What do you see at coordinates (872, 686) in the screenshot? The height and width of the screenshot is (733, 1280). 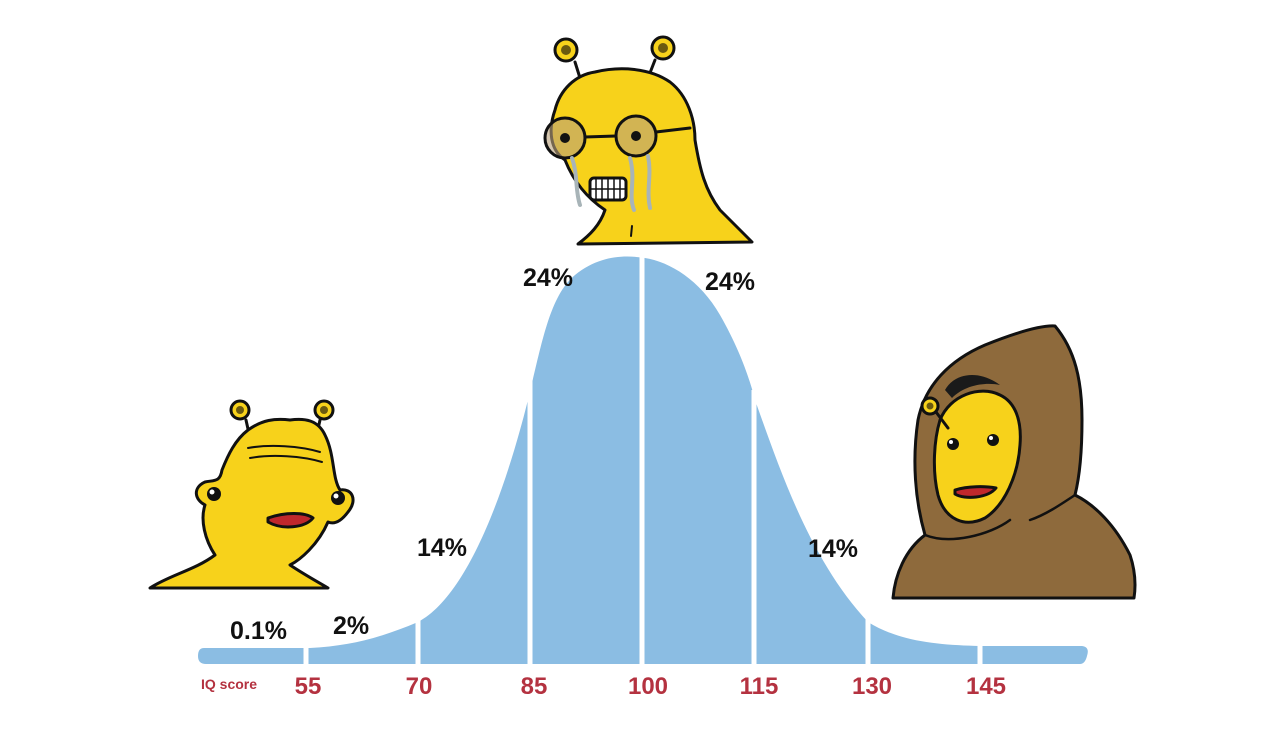 I see `tick-label-130: 130` at bounding box center [872, 686].